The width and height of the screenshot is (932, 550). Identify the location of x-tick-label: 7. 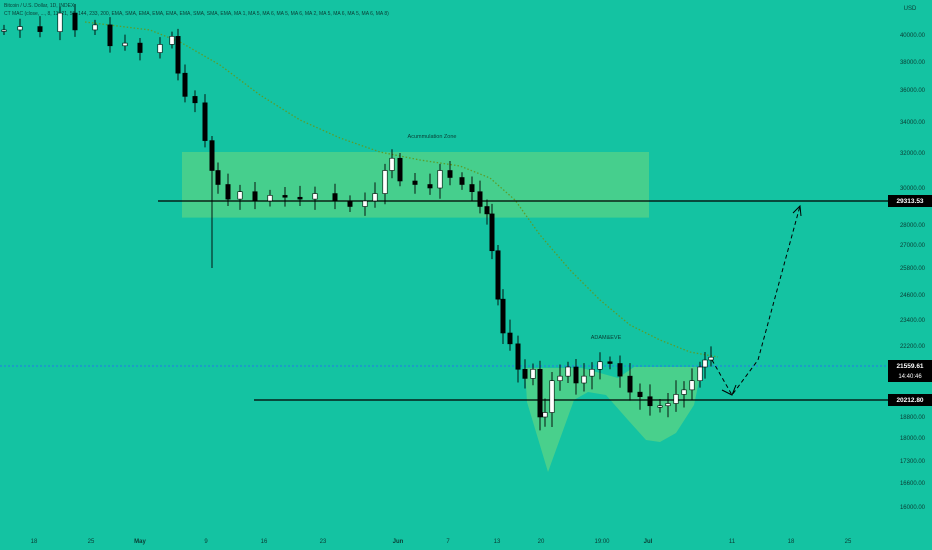
(448, 542).